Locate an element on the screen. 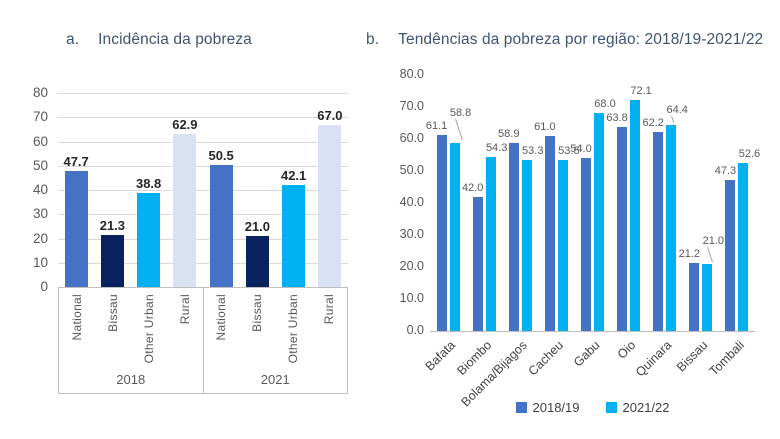 The width and height of the screenshot is (780, 439). x-axis-label: Bissau is located at coordinates (692, 356).